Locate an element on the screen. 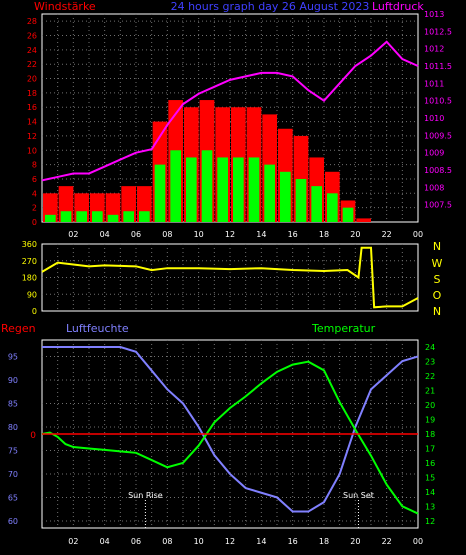  direction-tick-label: 270 is located at coordinates (29, 261).